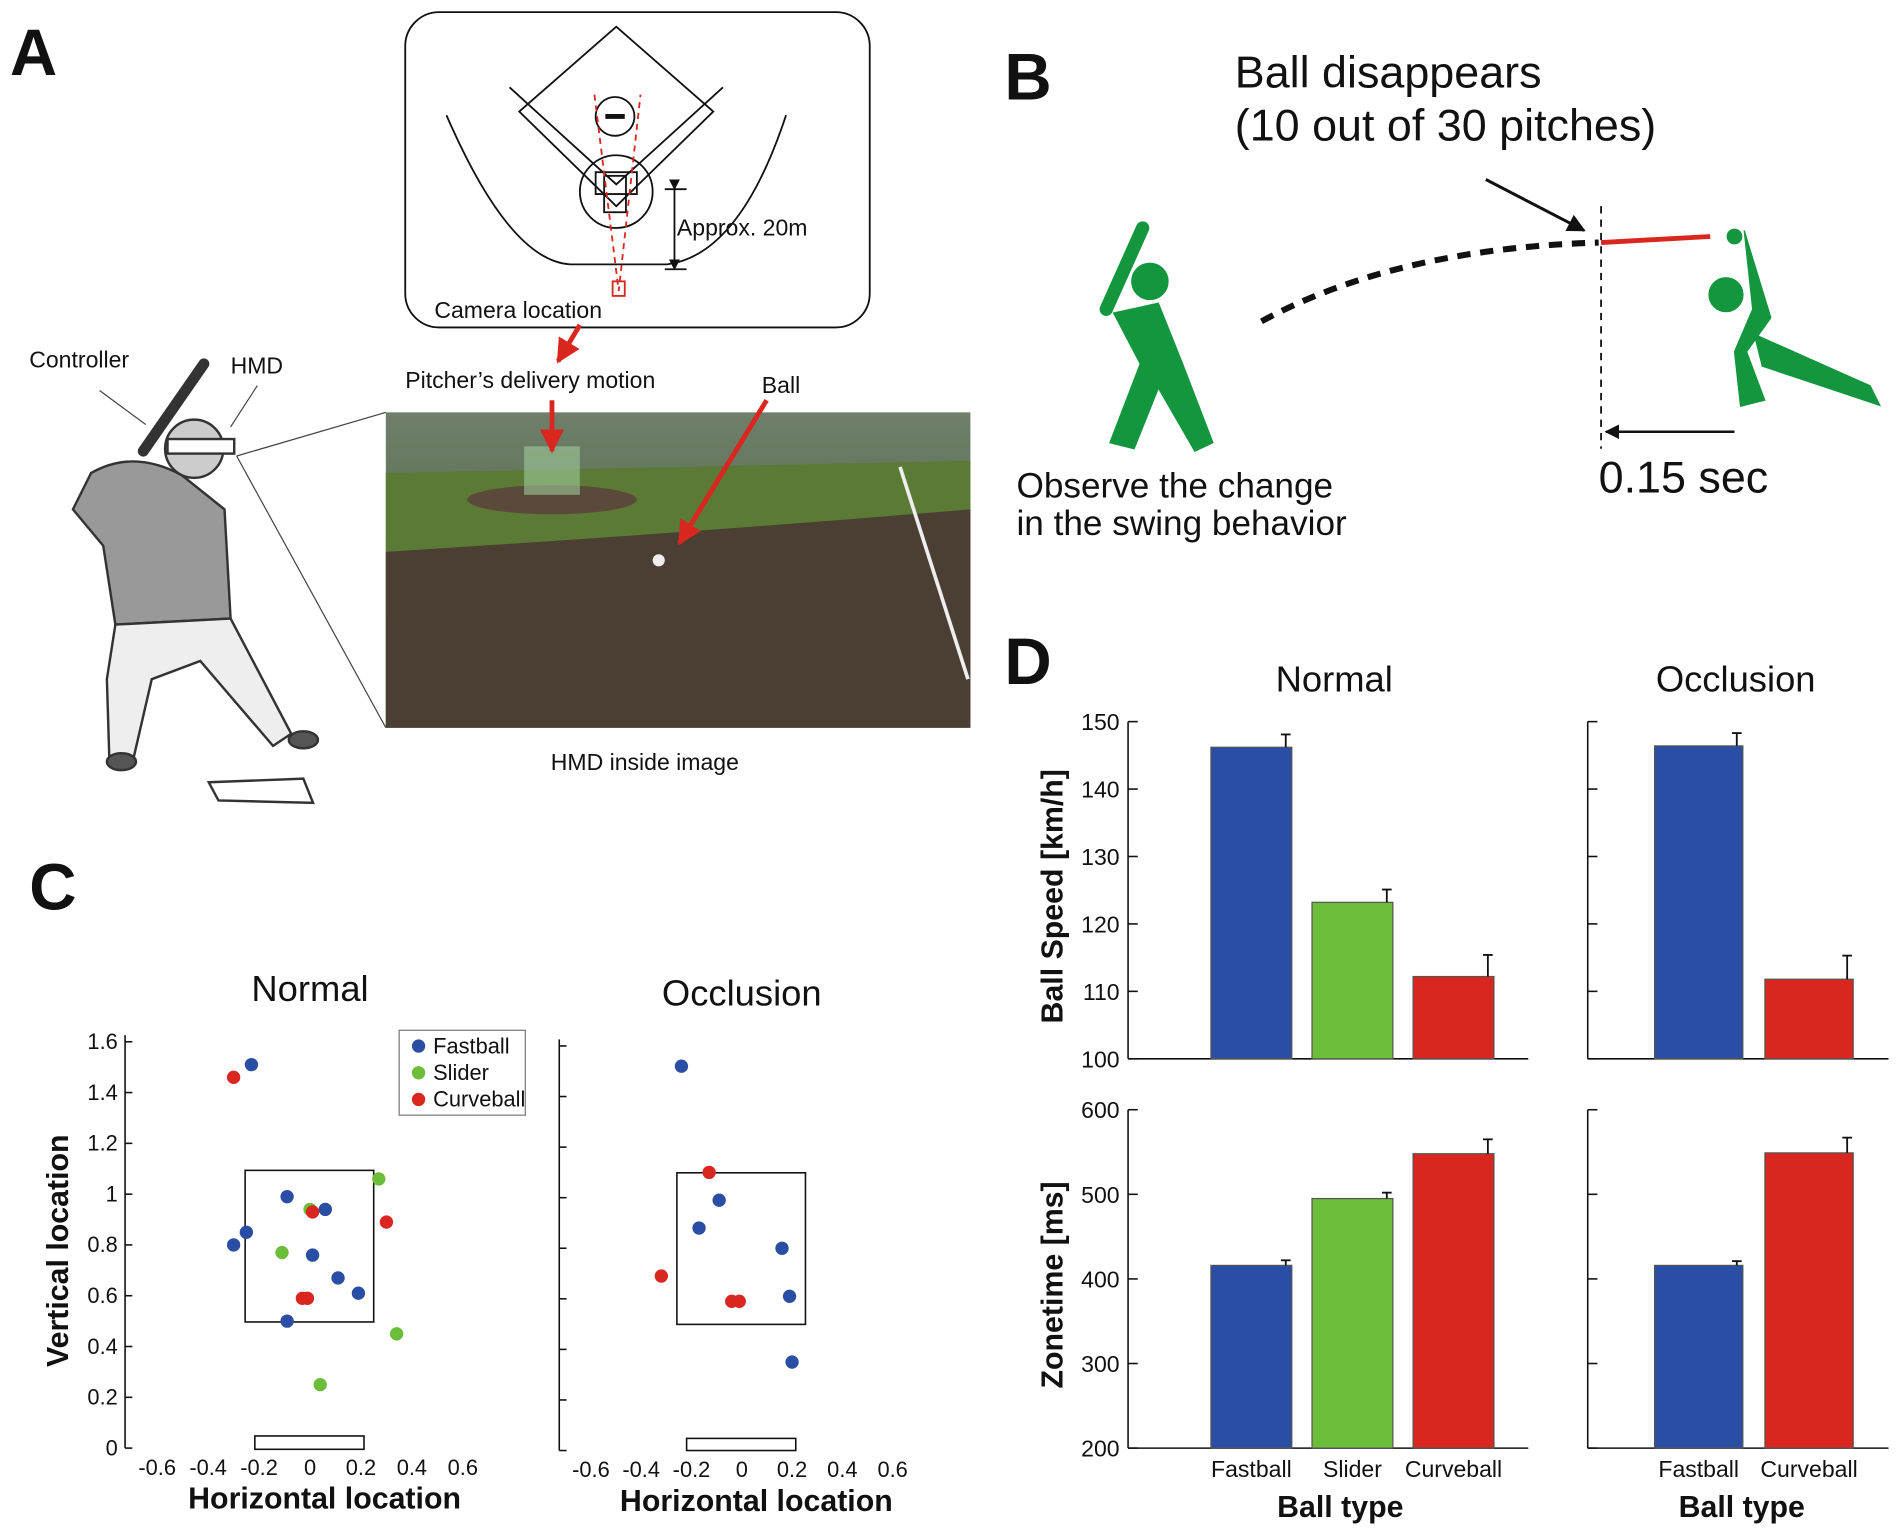 This screenshot has height=1533, width=1902. Describe the element at coordinates (102, 1092) in the screenshot. I see `y-tick-label: 1.4` at that location.